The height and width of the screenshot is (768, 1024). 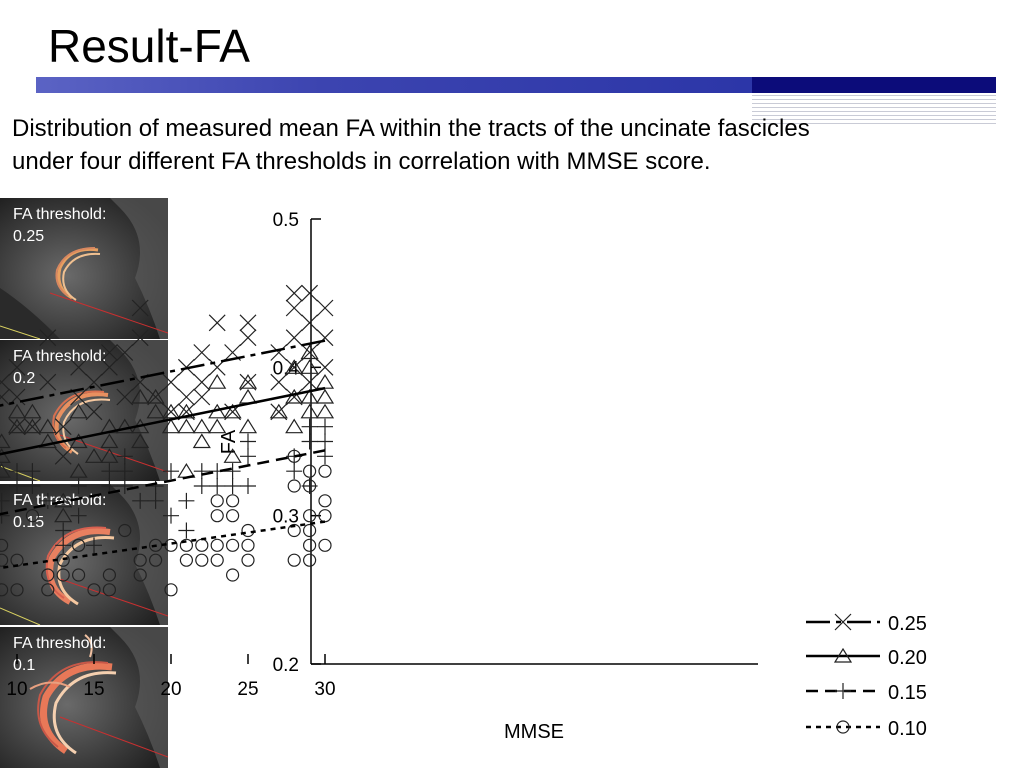 What do you see at coordinates (149, 46) in the screenshot?
I see `slide-title: Result-FA` at bounding box center [149, 46].